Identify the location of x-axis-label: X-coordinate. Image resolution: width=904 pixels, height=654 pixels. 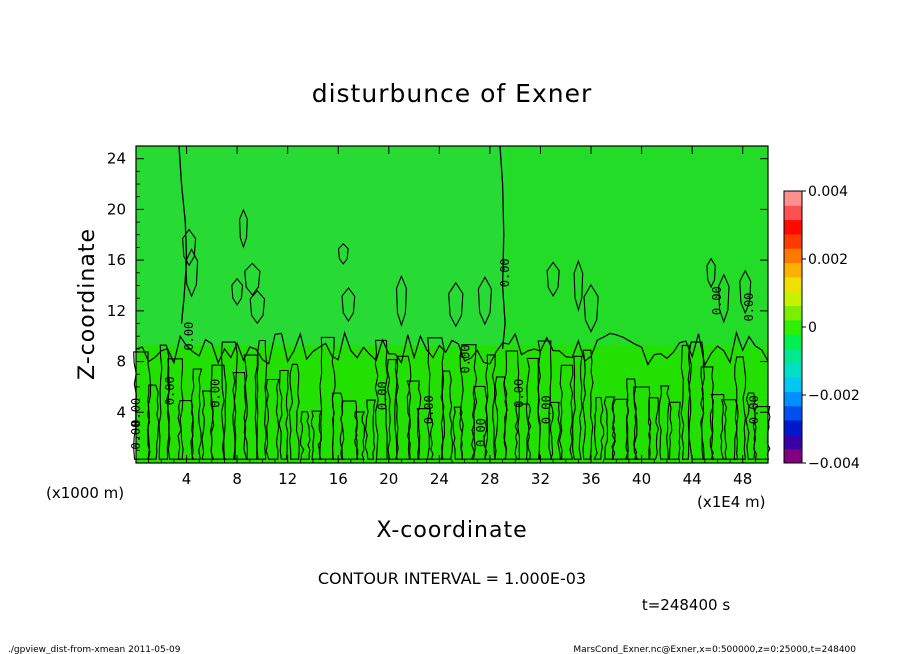
(451, 530).